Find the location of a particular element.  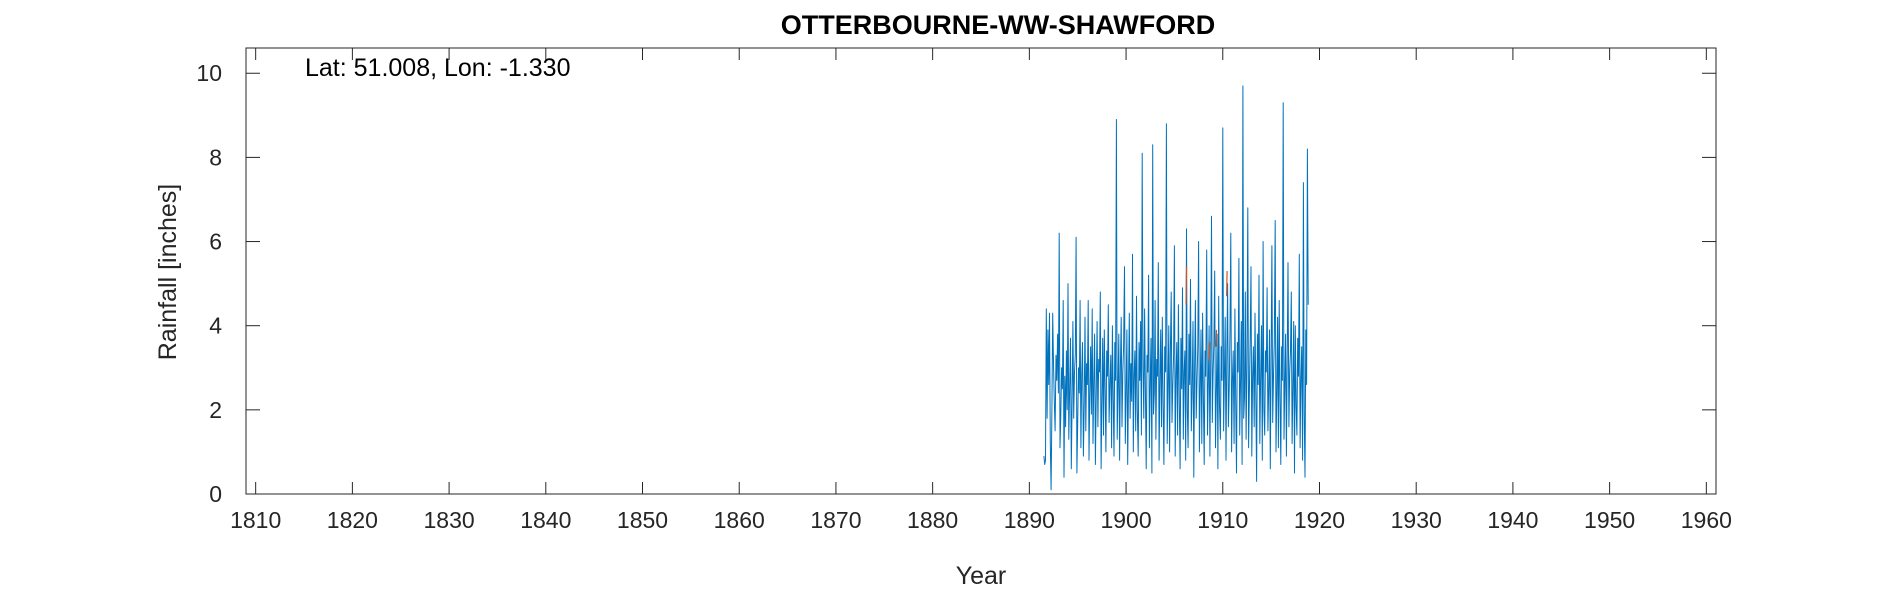

x-tick-label: 1950 is located at coordinates (1609, 520).